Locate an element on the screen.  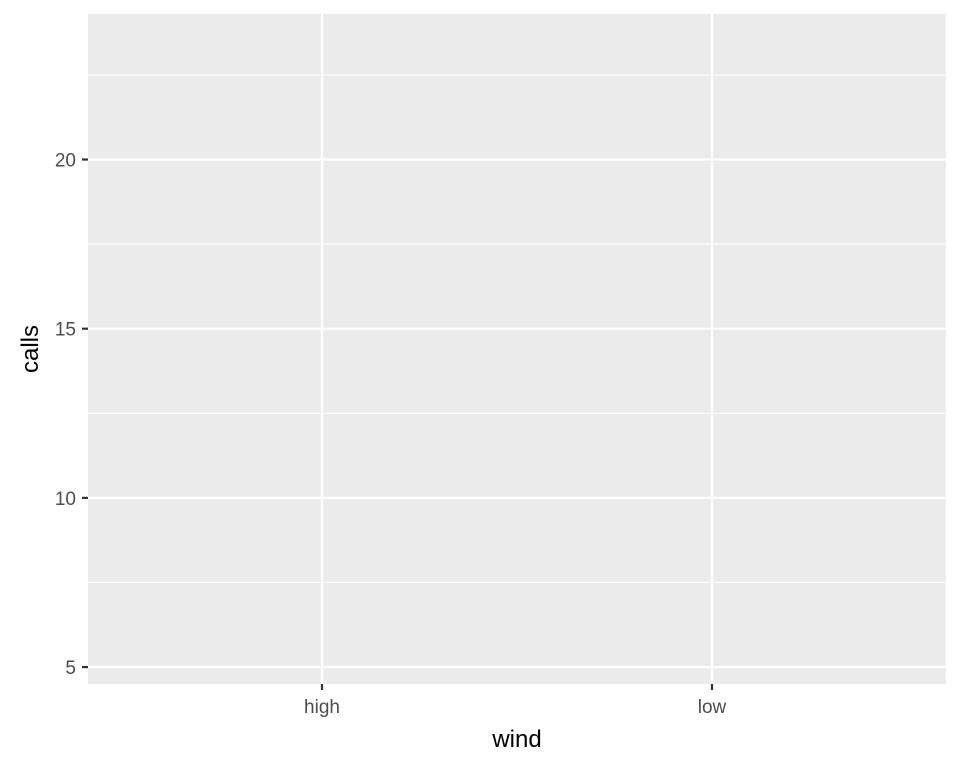
y-tick-label: 10 is located at coordinates (65, 499).